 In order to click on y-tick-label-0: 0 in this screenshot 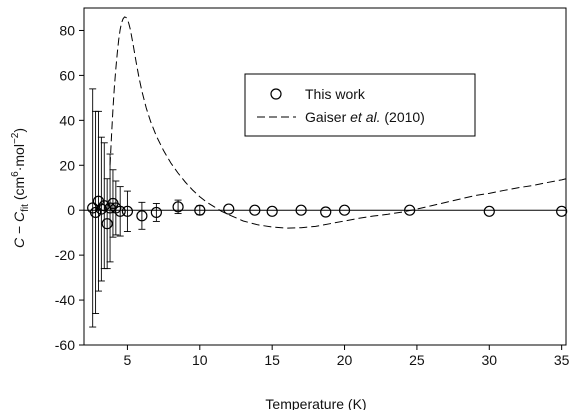, I will do `click(71, 210)`.